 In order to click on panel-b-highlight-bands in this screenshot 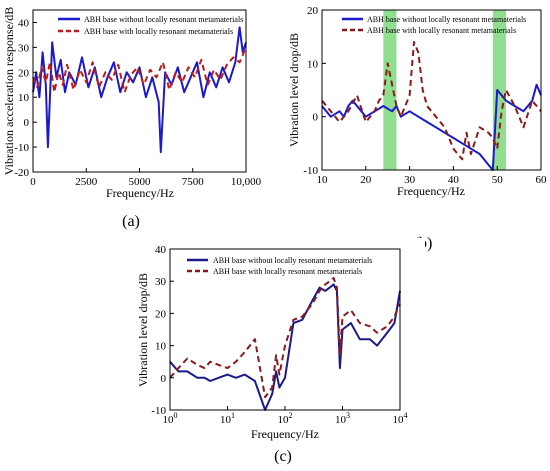, I will do `click(444, 90)`.